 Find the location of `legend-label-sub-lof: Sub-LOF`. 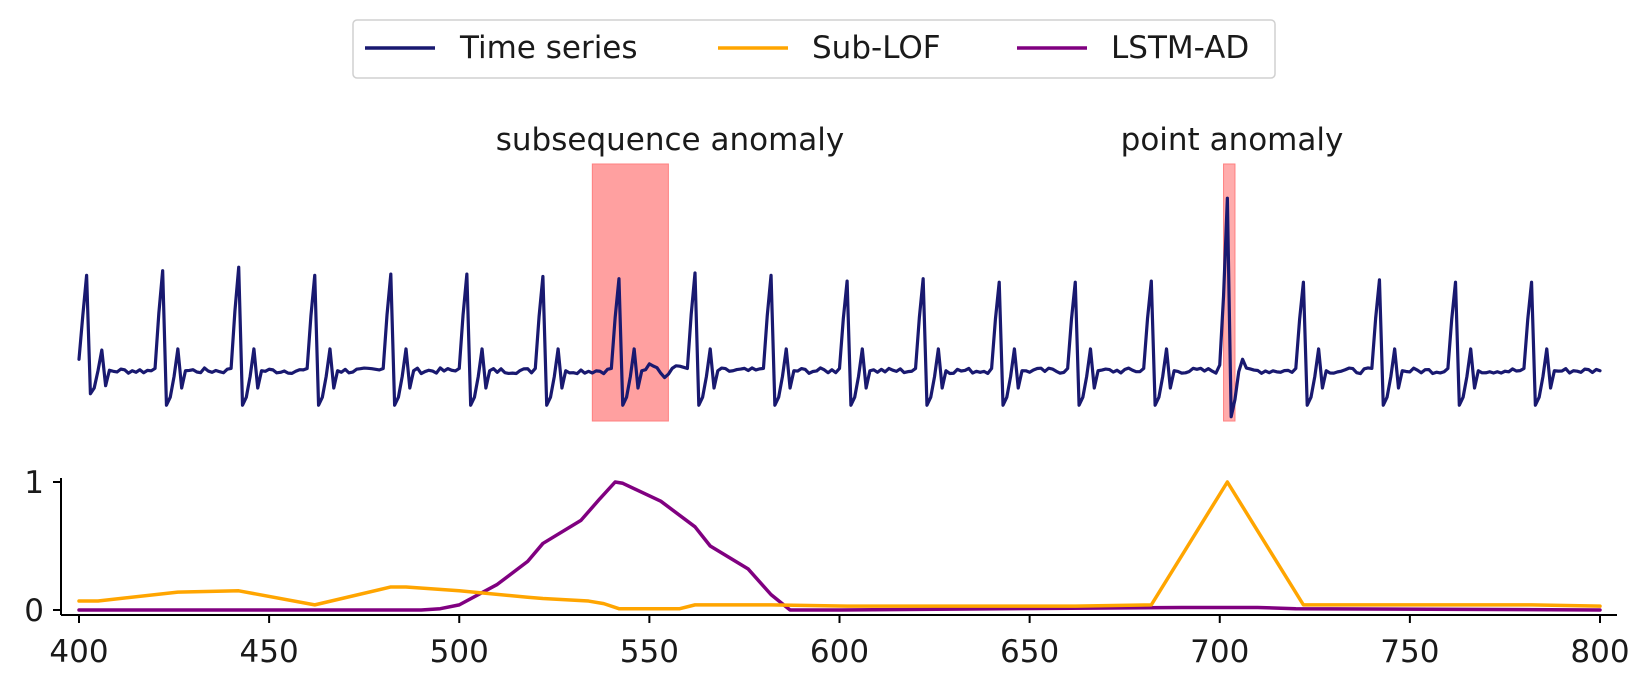

legend-label-sub-lof: Sub-LOF is located at coordinates (876, 48).